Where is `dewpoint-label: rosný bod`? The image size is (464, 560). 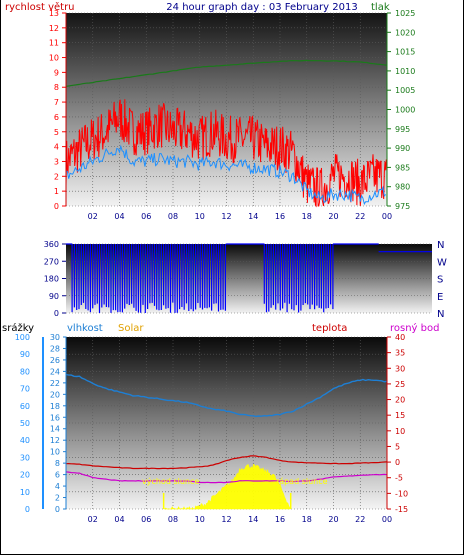
dewpoint-label: rosný bod is located at coordinates (414, 328).